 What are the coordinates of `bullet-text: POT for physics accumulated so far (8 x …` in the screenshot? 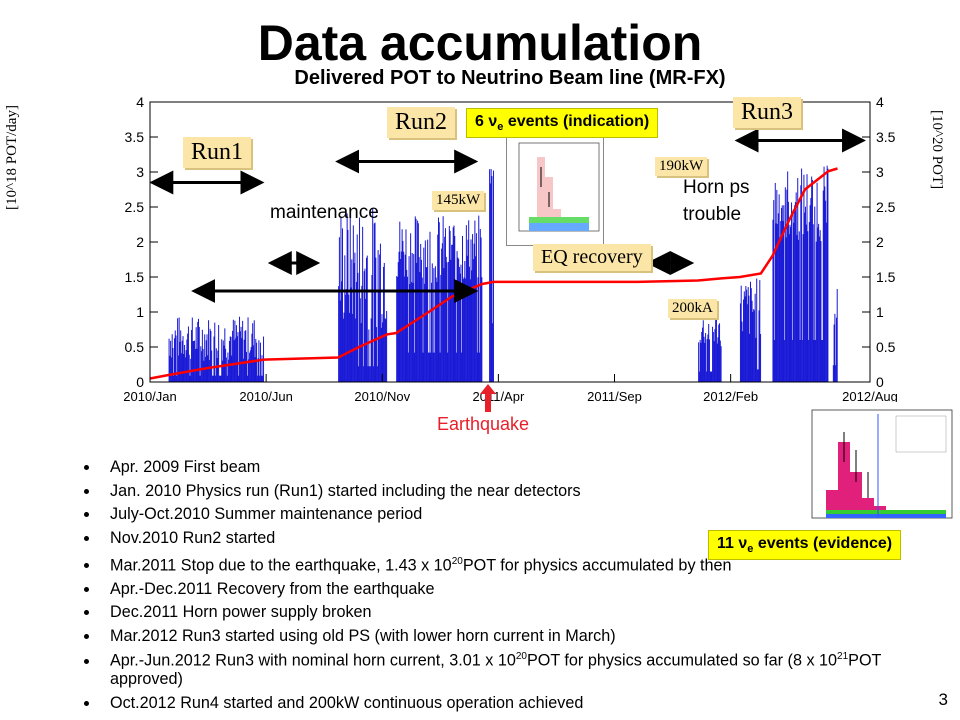 It's located at (682, 660).